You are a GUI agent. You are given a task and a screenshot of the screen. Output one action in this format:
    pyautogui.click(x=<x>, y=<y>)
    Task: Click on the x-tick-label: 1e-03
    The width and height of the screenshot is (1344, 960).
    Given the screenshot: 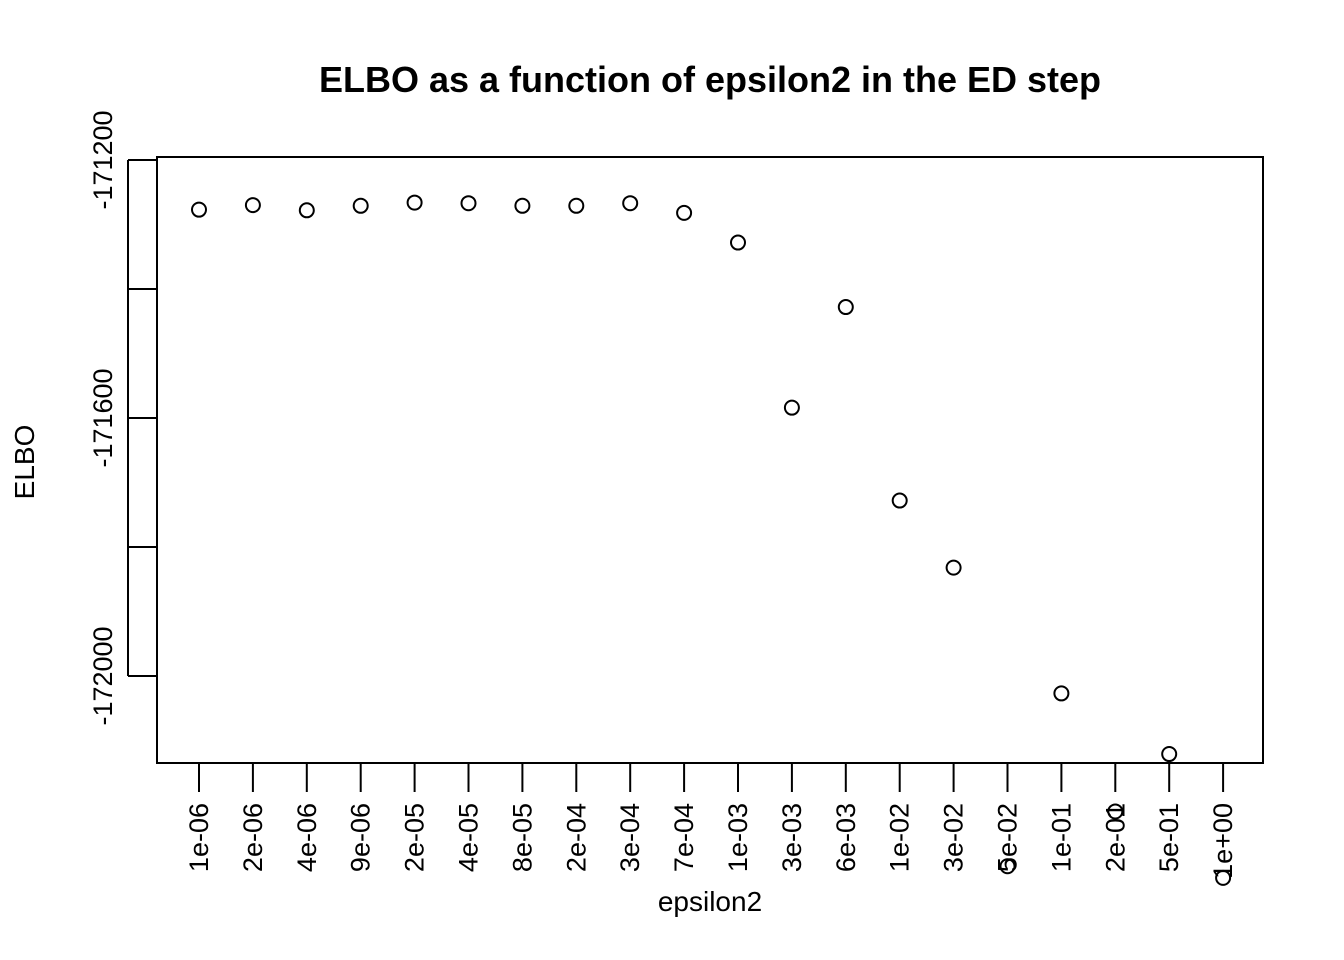 What is the action you would take?
    pyautogui.click(x=738, y=837)
    